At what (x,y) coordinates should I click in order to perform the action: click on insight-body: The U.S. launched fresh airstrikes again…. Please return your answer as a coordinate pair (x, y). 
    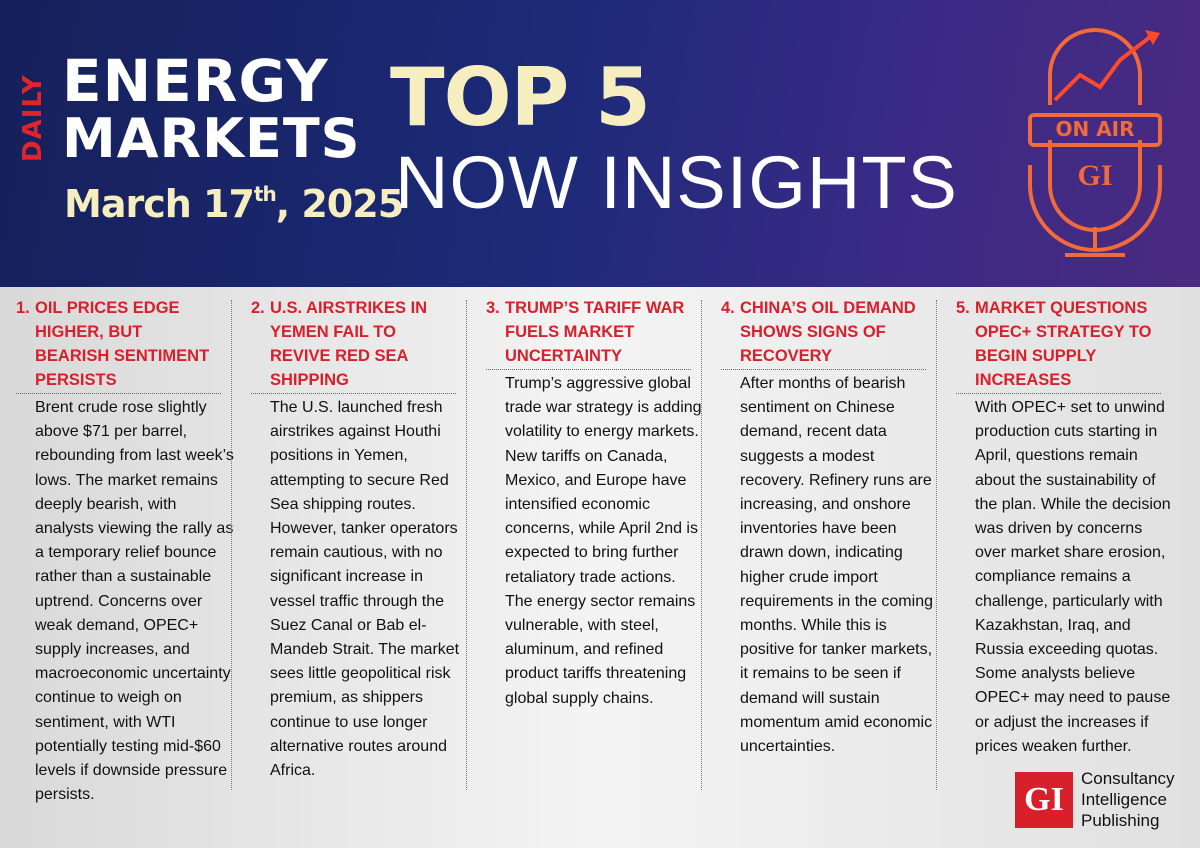
    Looking at the image, I should click on (365, 589).